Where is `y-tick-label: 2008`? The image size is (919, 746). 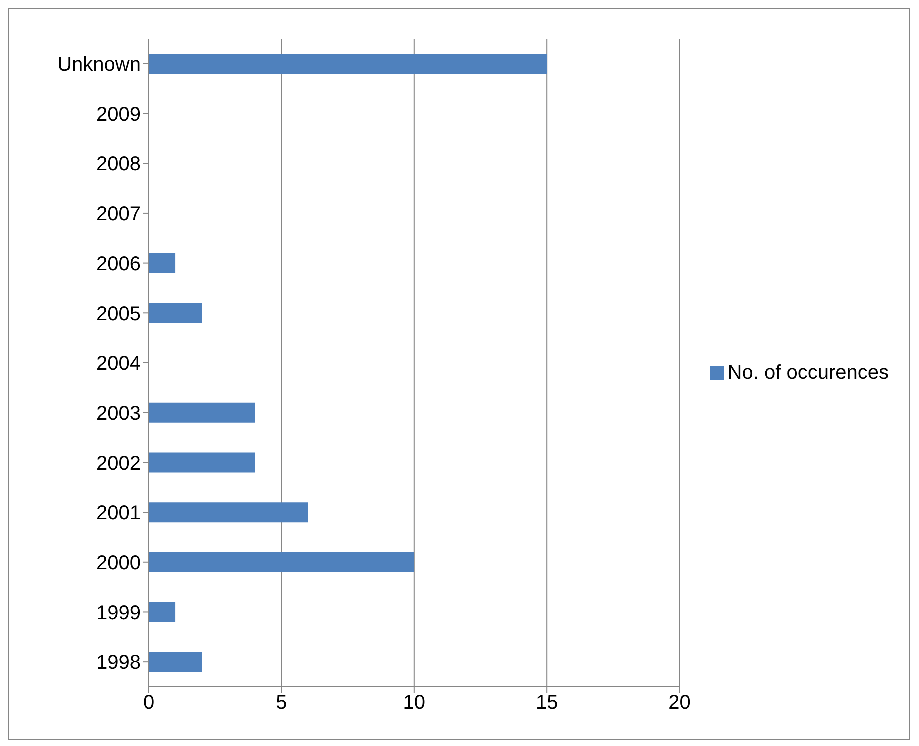 y-tick-label: 2008 is located at coordinates (118, 165).